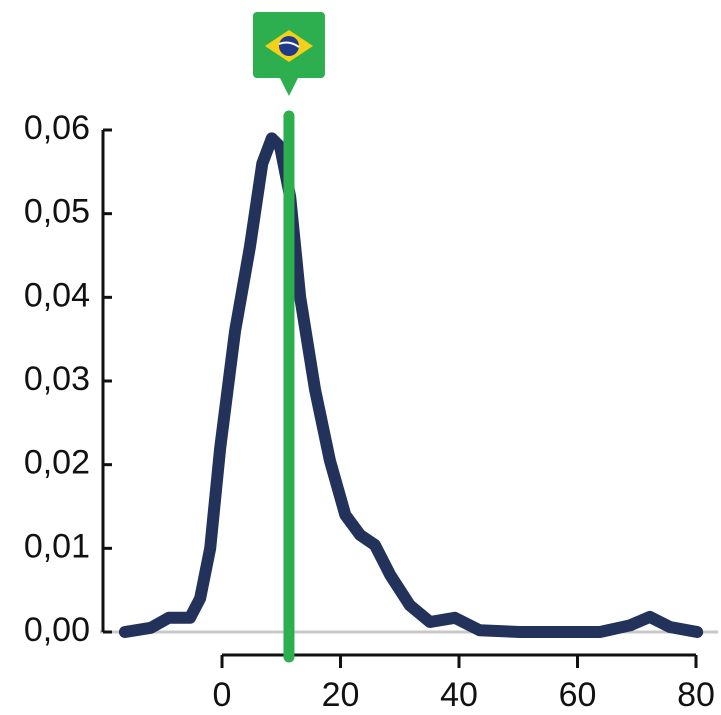 This screenshot has width=721, height=715. I want to click on y-tick-label: 0,05, so click(57, 212).